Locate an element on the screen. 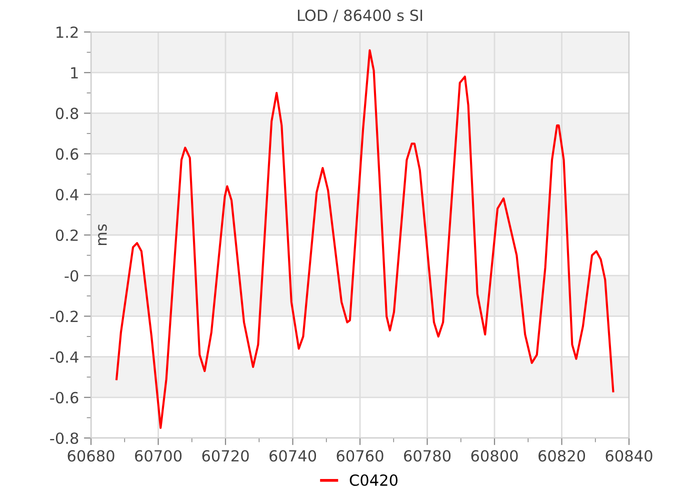 The height and width of the screenshot is (500, 700). x-tick-label: 60840 is located at coordinates (629, 456).